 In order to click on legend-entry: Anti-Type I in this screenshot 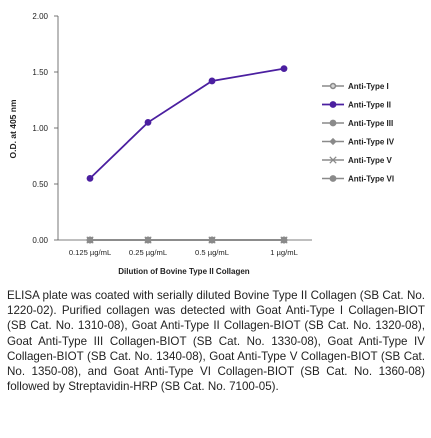, I will do `click(355, 86)`.